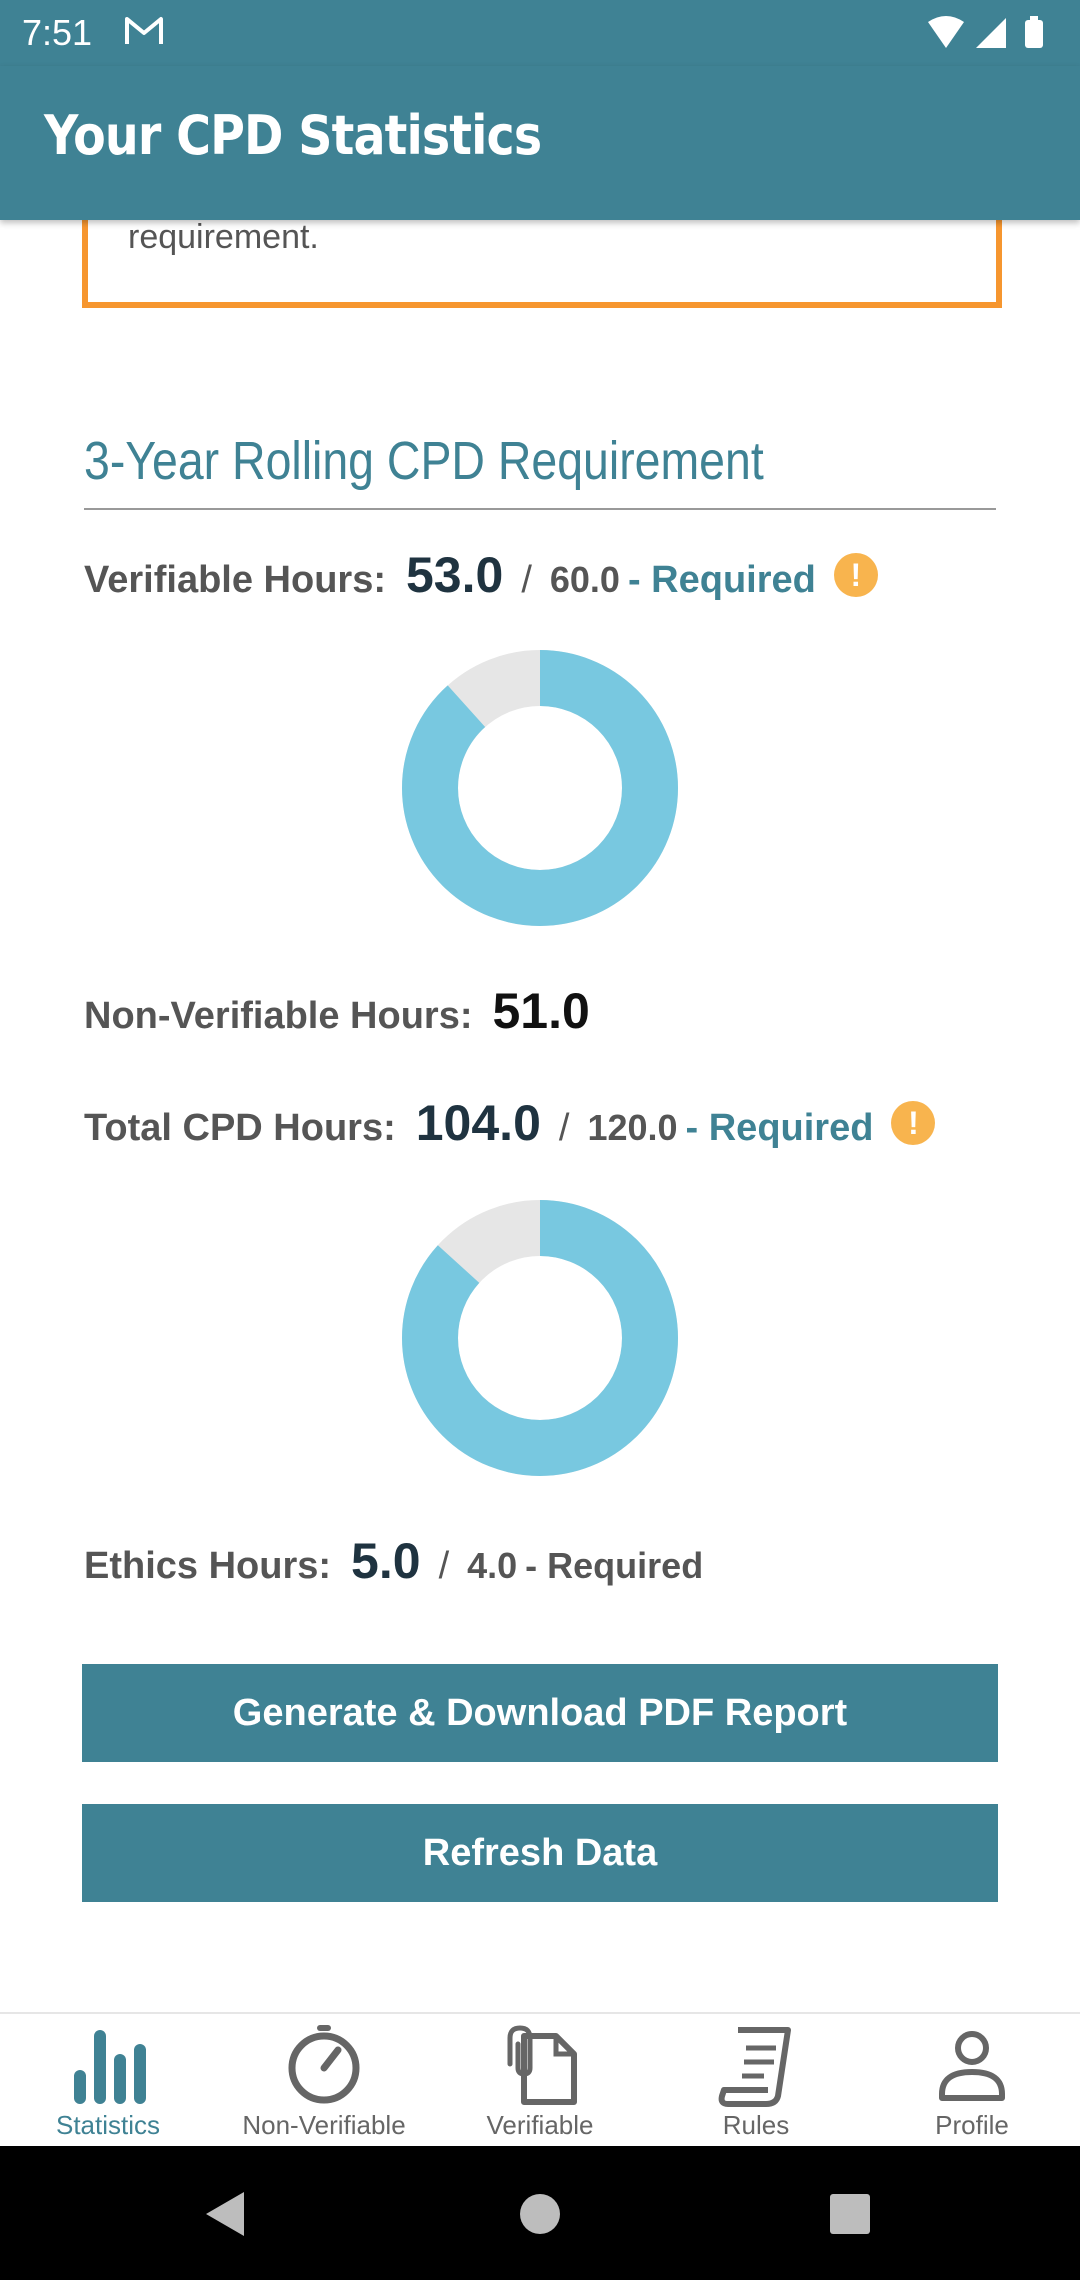 The width and height of the screenshot is (1080, 2285). I want to click on gmail-icon, so click(144, 33).